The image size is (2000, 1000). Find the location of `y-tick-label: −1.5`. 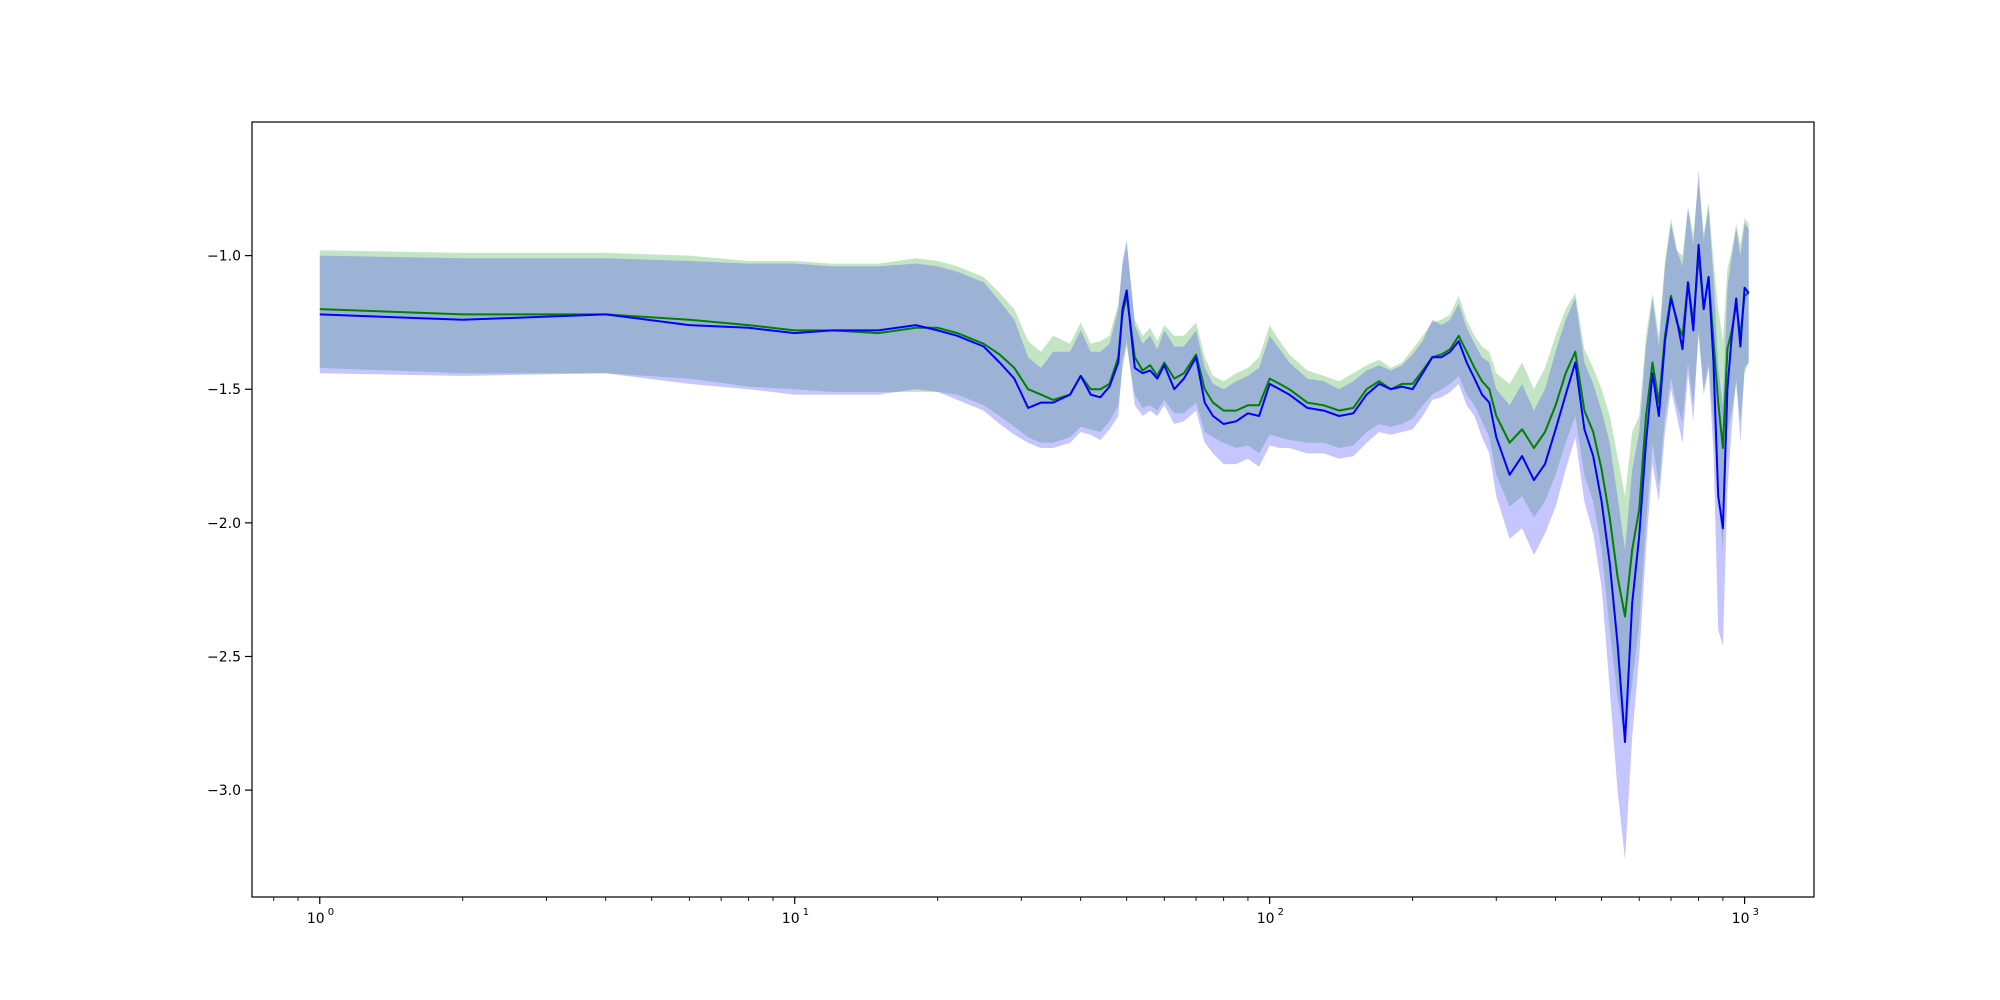

y-tick-label: −1.5 is located at coordinates (224, 390).